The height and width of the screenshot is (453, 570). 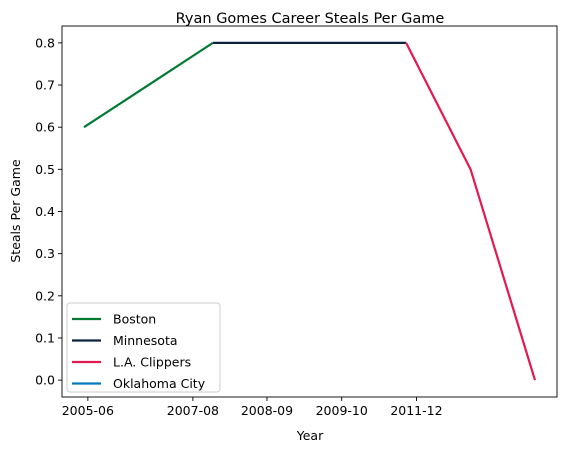 I want to click on x-axis-title: Year, so click(x=310, y=435).